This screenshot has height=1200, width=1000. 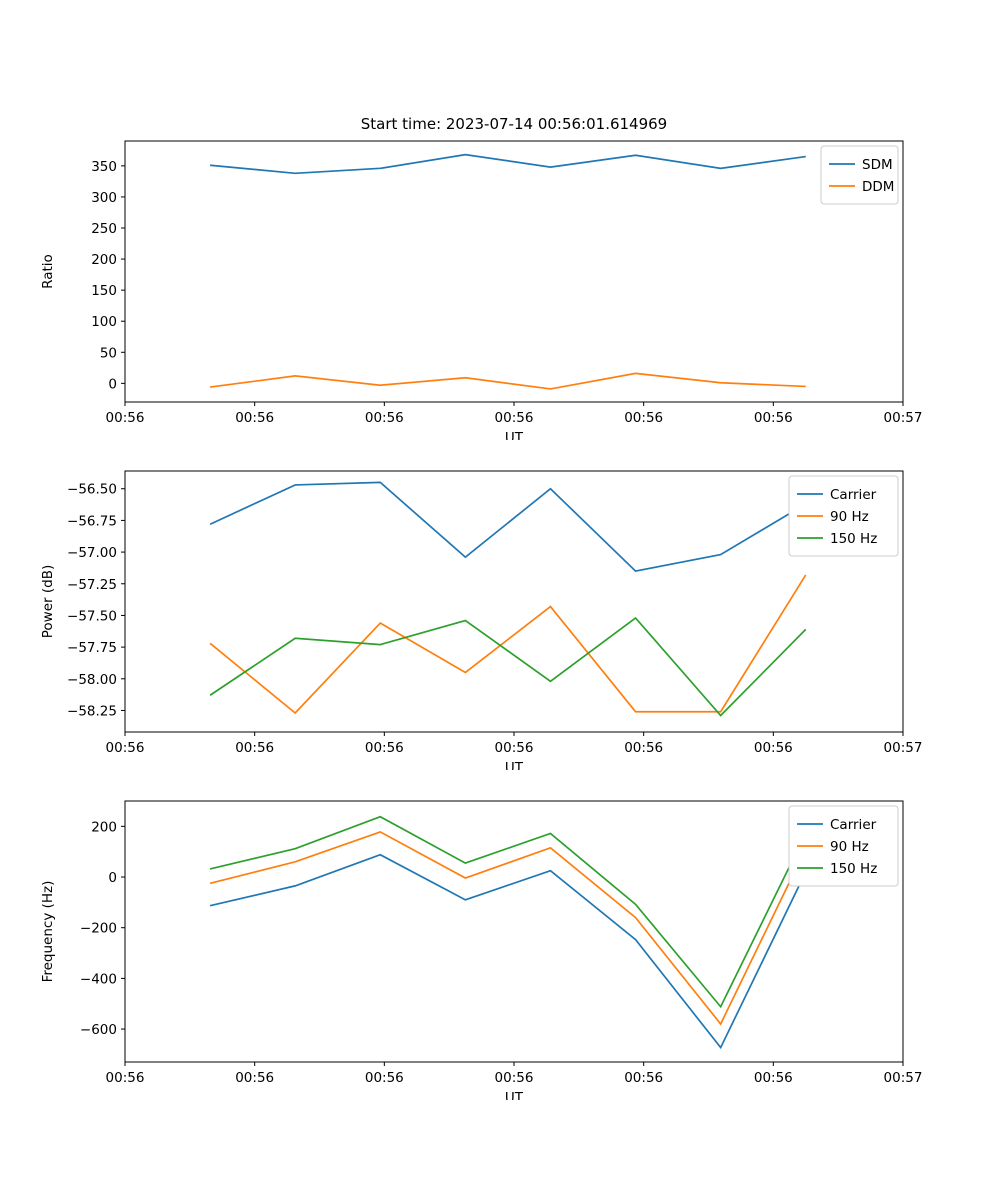 What do you see at coordinates (104, 198) in the screenshot?
I see `y-tick-label: 300` at bounding box center [104, 198].